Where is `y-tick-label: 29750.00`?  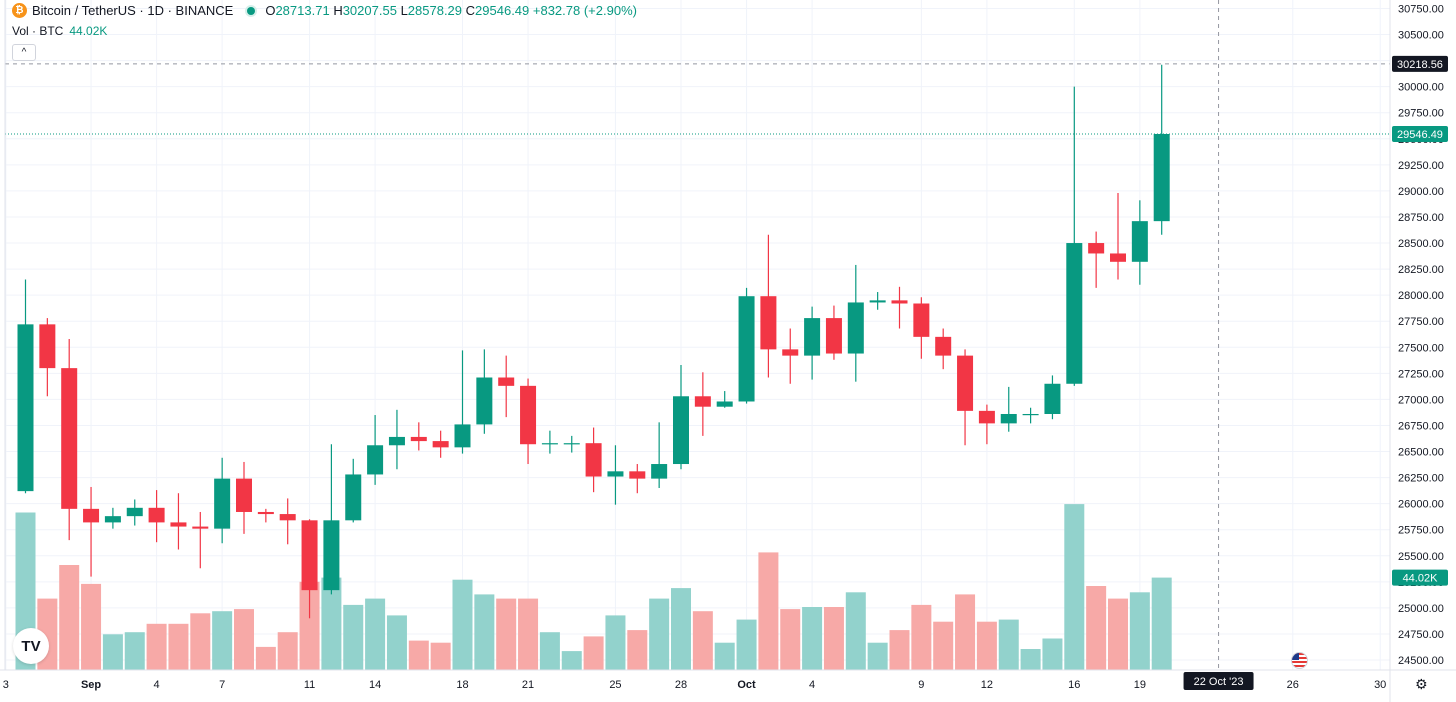 y-tick-label: 29750.00 is located at coordinates (1421, 114).